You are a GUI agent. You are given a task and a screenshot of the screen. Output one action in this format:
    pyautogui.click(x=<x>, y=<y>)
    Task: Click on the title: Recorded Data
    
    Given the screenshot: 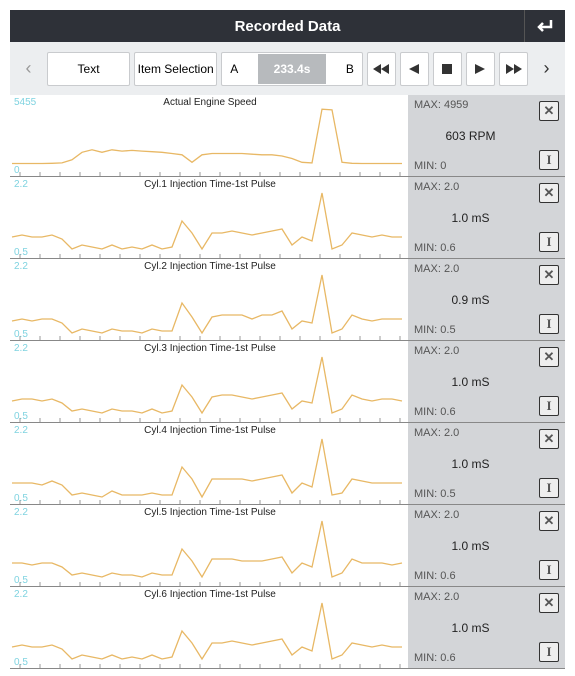 What is the action you would take?
    pyautogui.click(x=287, y=26)
    